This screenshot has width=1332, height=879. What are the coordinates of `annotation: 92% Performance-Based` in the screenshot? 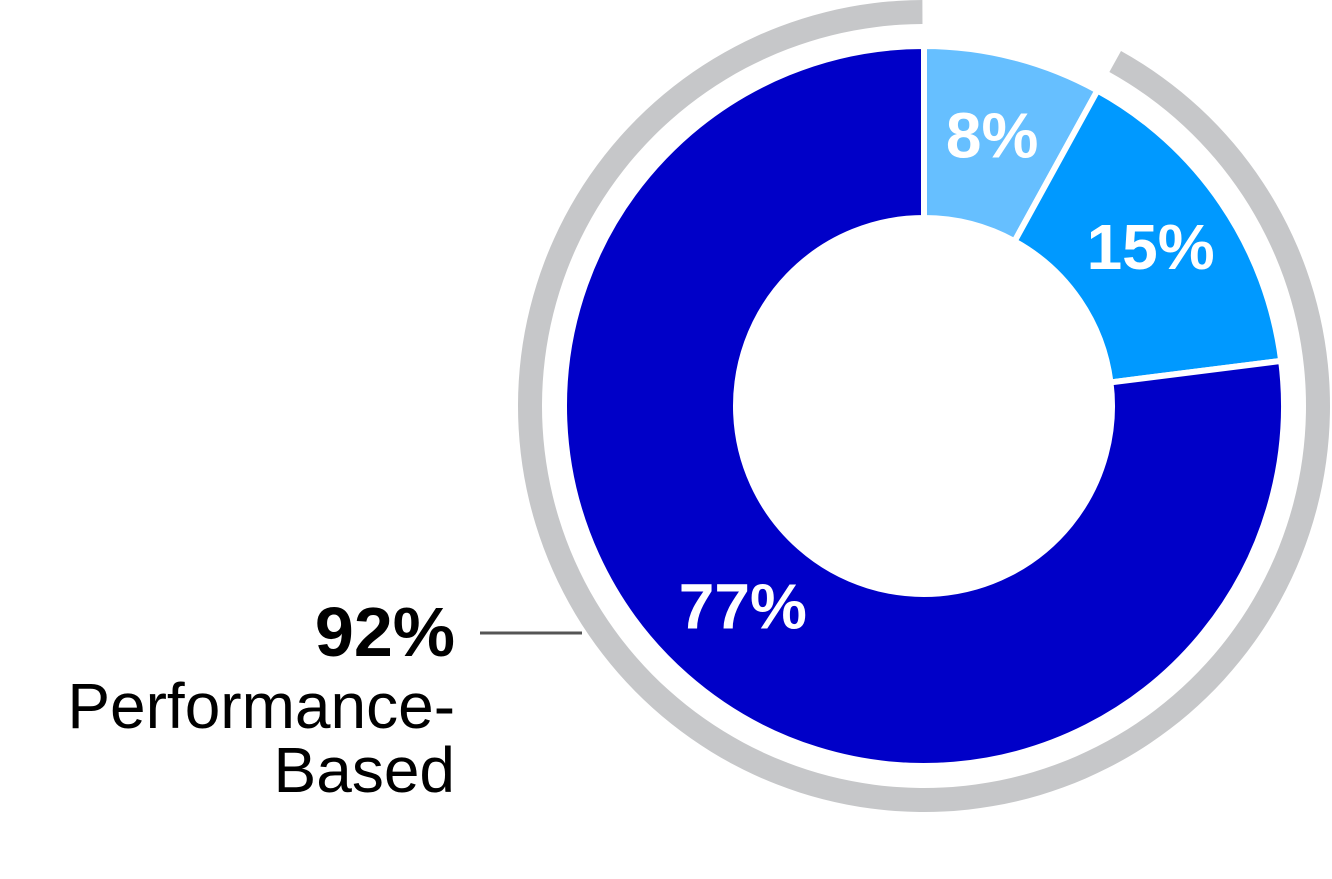 It's located at (227, 696).